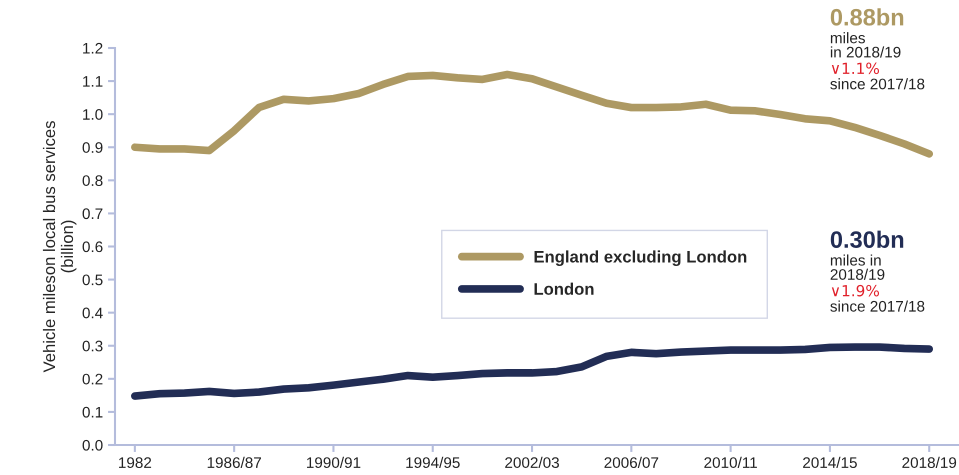 The height and width of the screenshot is (475, 959). Describe the element at coordinates (92, 180) in the screenshot. I see `y-tick-label: 0.8` at that location.